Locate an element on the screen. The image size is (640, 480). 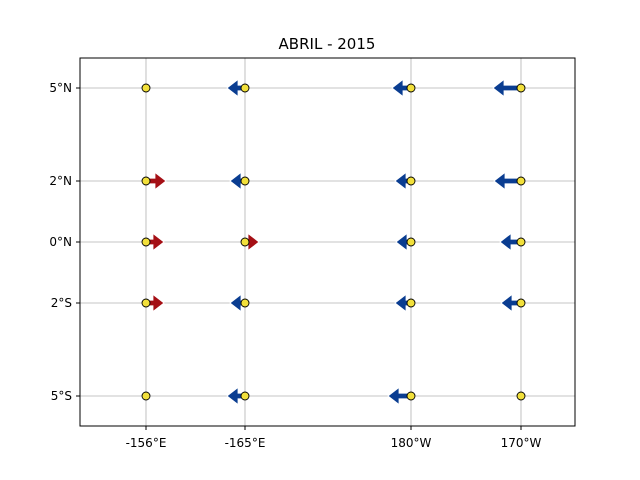
y-tick-label: 5°N is located at coordinates (60, 88).